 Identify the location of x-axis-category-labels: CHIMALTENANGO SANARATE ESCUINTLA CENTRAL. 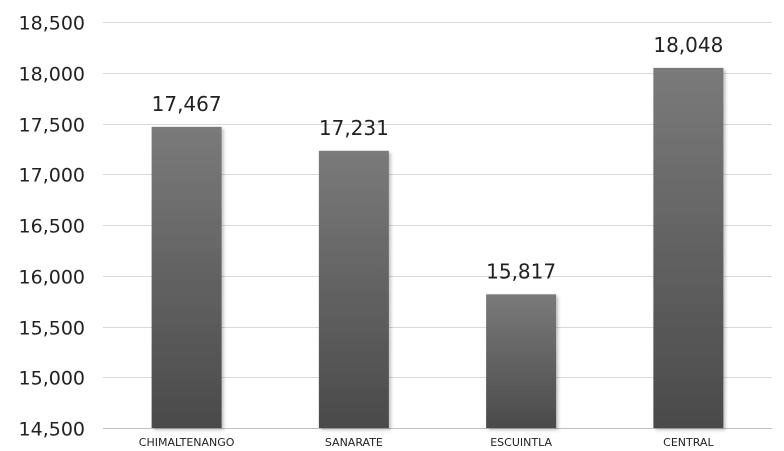
(427, 442).